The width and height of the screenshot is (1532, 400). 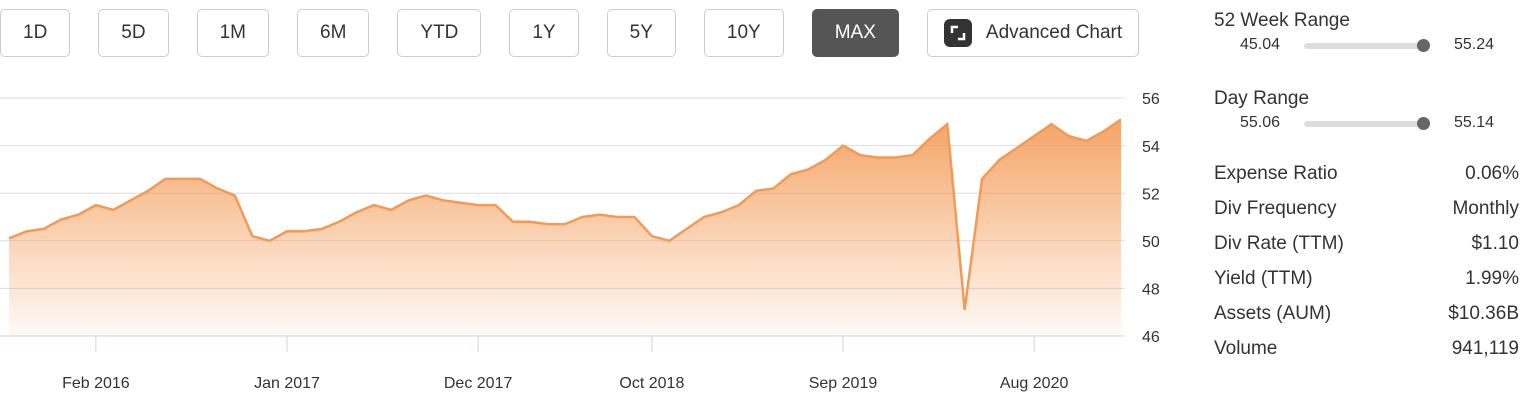 I want to click on stat-value: $10.36B, so click(x=1483, y=313).